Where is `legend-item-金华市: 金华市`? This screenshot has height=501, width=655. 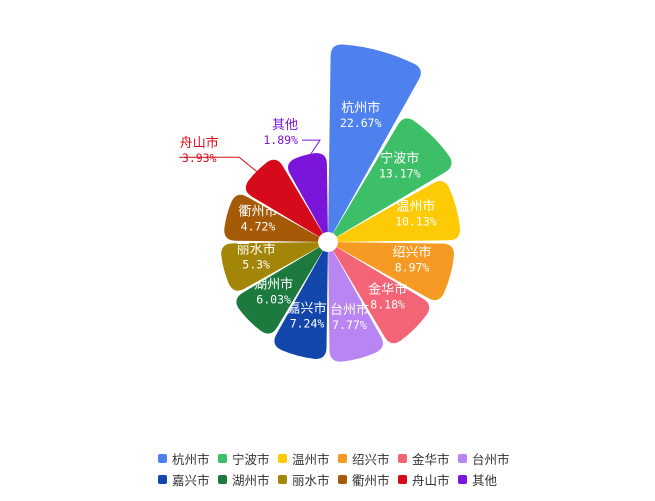 legend-item-金华市: 金华市 is located at coordinates (428, 458).